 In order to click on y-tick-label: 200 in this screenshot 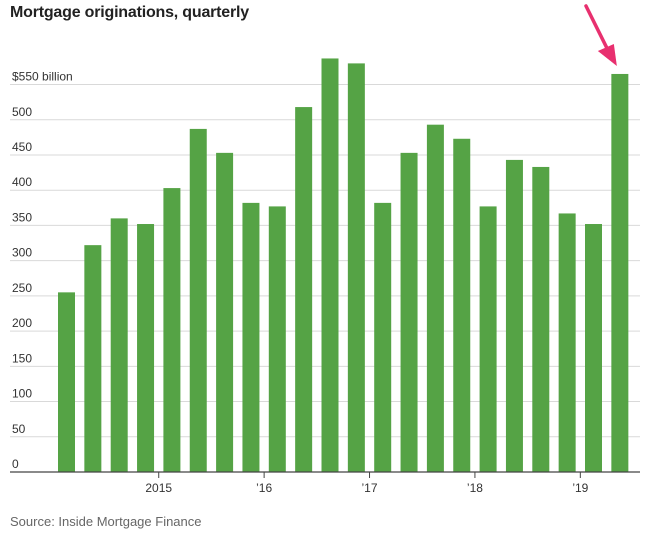, I will do `click(22, 323)`.